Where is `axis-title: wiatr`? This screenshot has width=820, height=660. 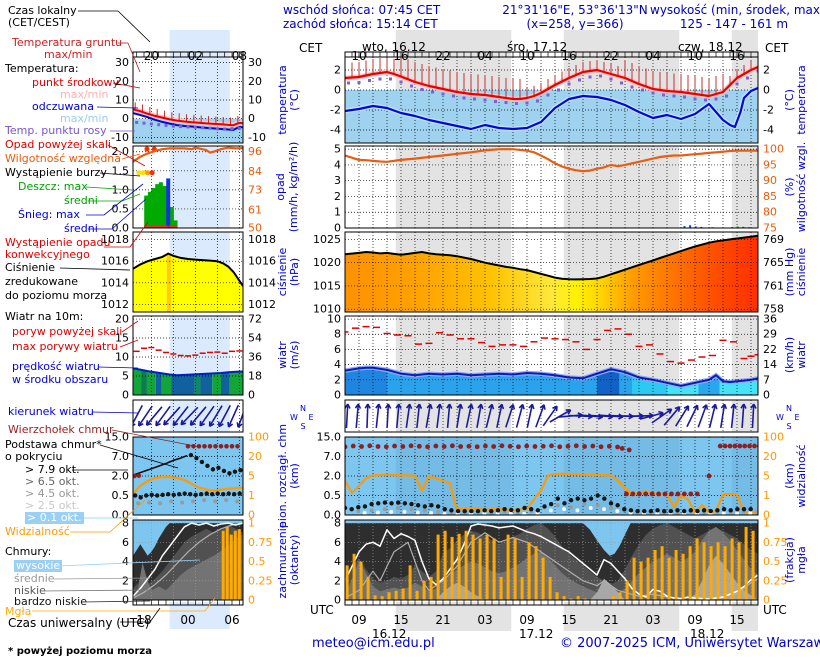 axis-title: wiatr is located at coordinates (801, 355).